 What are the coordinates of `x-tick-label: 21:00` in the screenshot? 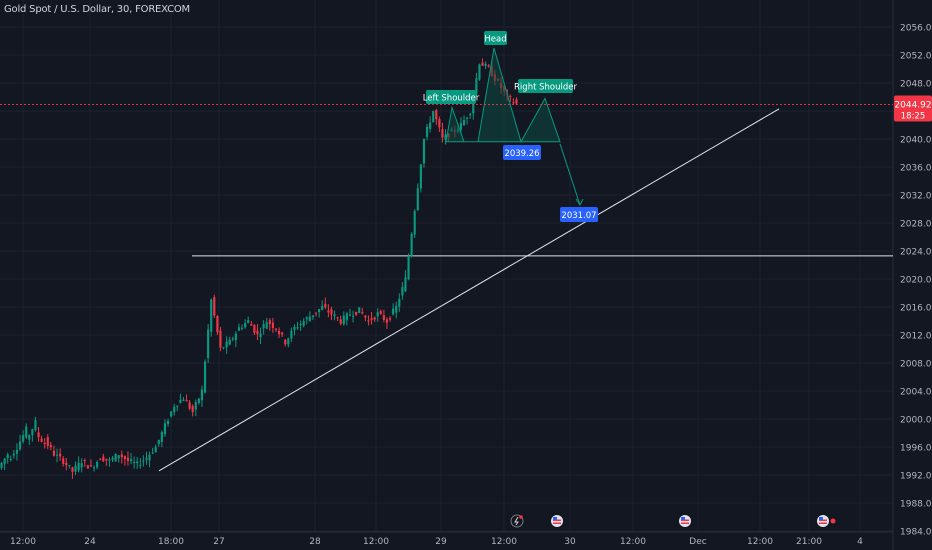 It's located at (809, 542).